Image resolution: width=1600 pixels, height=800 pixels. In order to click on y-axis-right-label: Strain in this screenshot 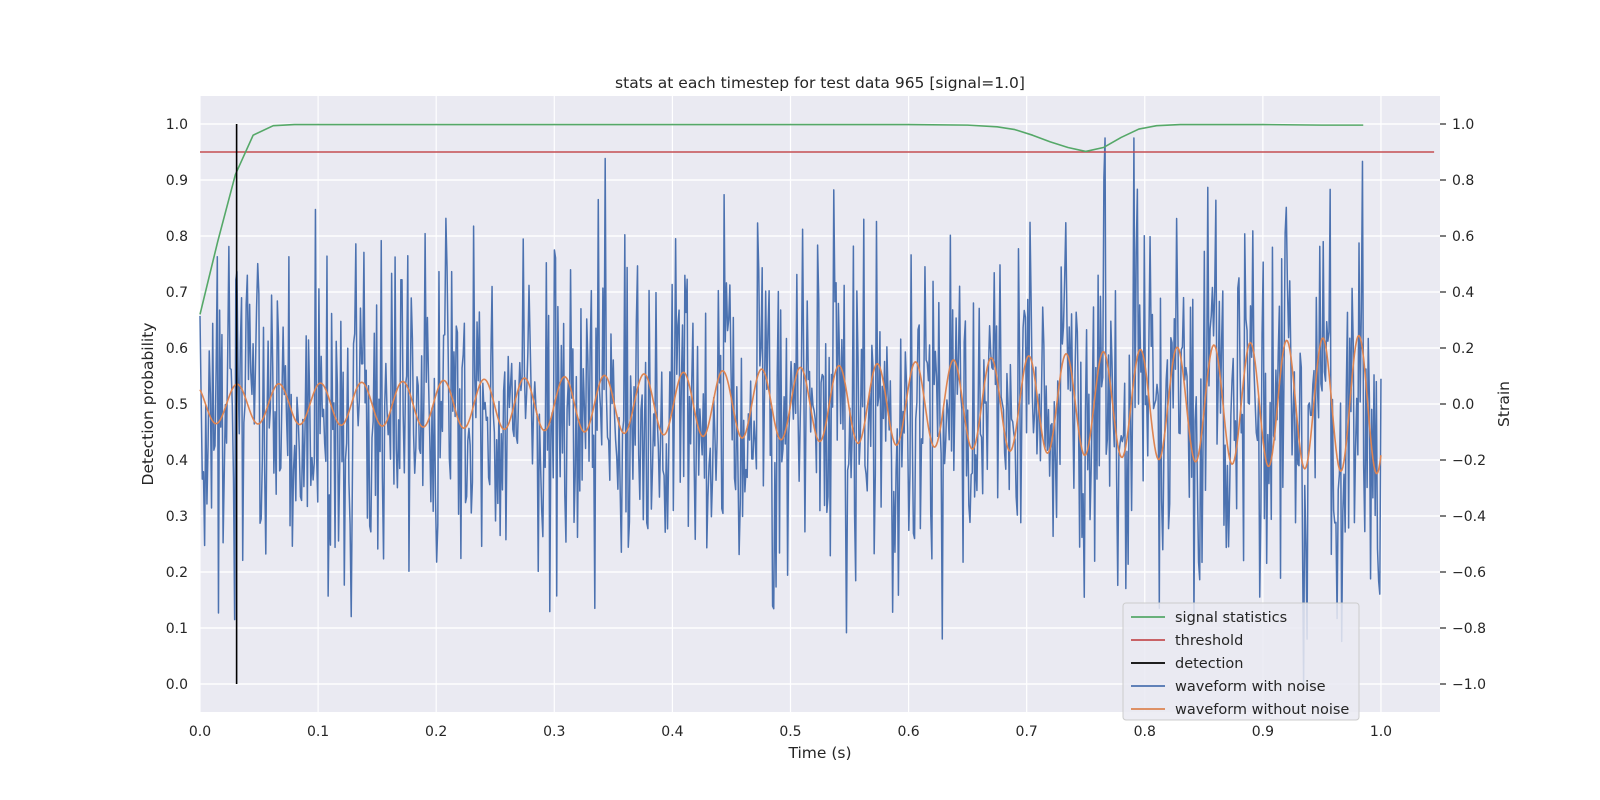, I will do `click(1504, 404)`.